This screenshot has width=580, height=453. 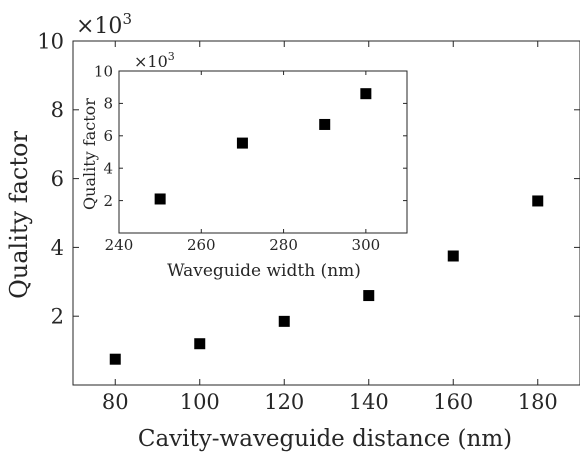 What do you see at coordinates (50, 41) in the screenshot?
I see `main-y-tick-label: 10` at bounding box center [50, 41].